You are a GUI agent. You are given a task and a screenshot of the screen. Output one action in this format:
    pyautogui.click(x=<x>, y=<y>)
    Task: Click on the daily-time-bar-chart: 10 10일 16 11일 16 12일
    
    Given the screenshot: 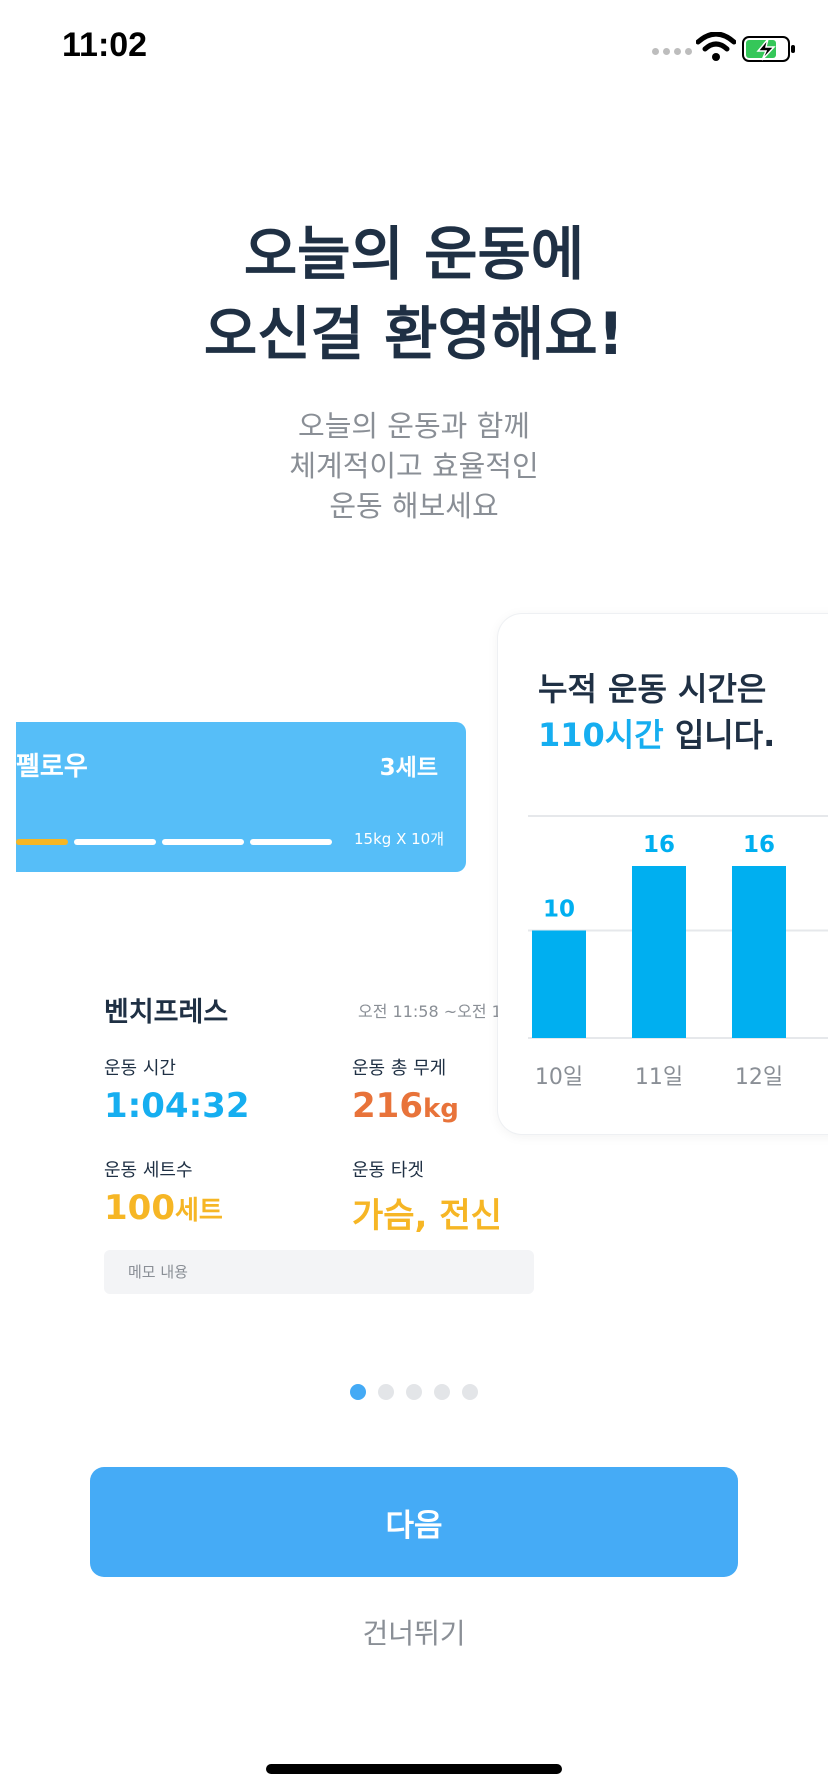 What is the action you would take?
    pyautogui.click(x=678, y=952)
    